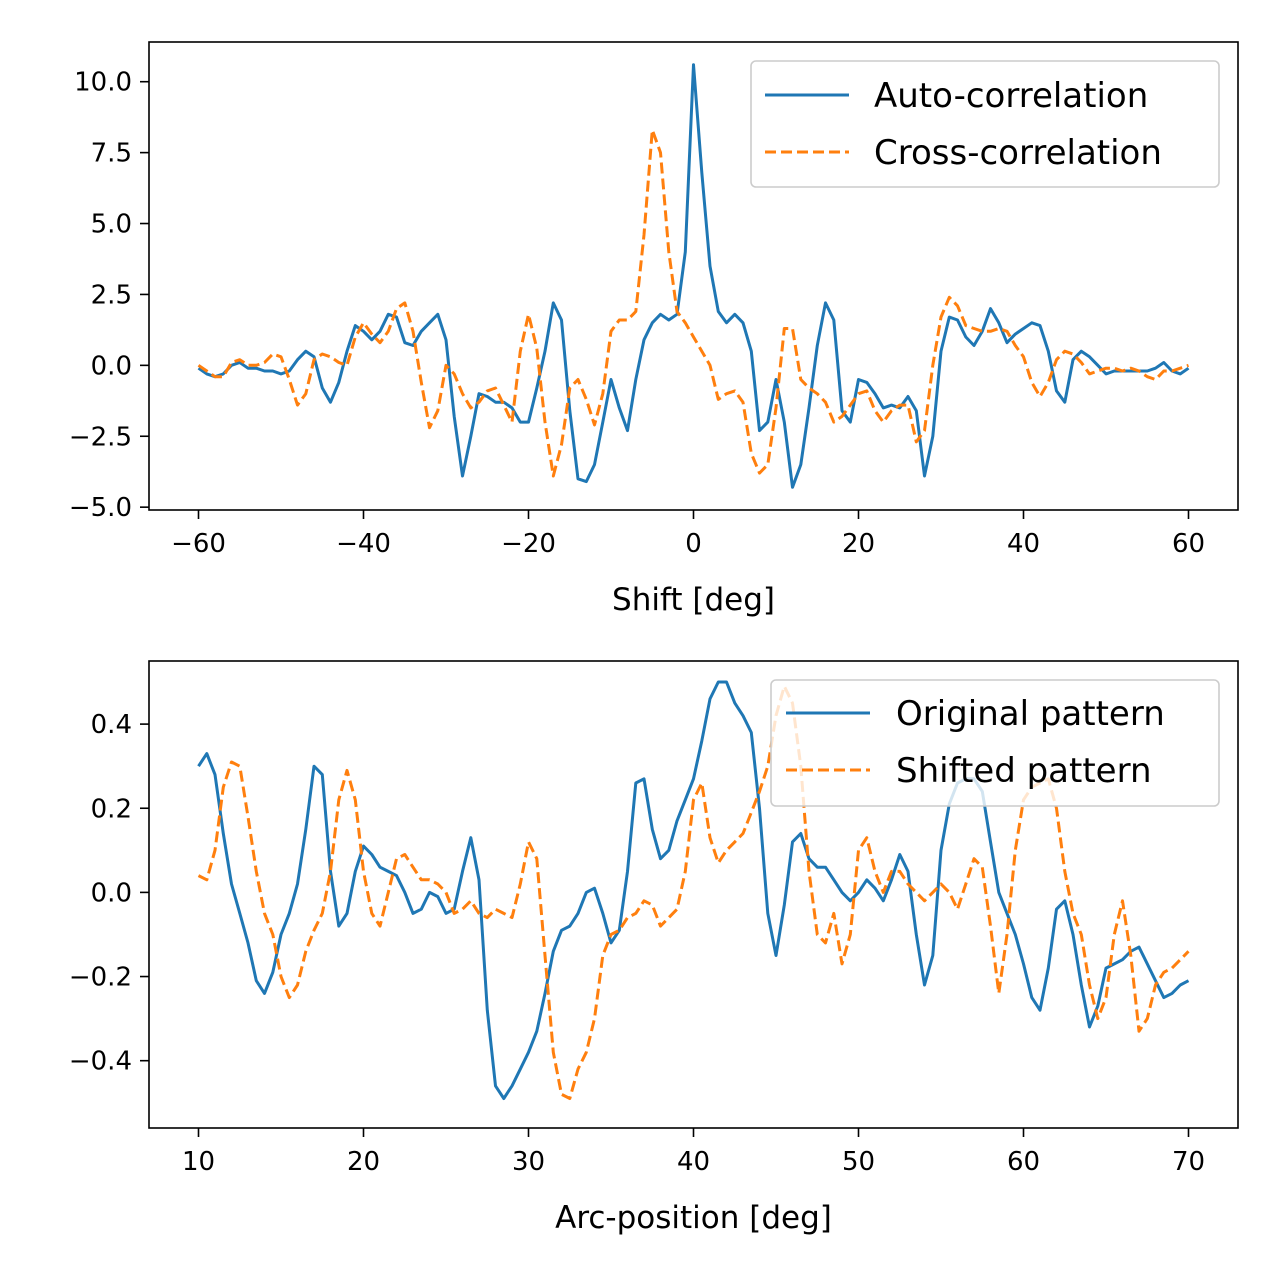  I want to click on x-tick-label: 0, so click(693, 544).